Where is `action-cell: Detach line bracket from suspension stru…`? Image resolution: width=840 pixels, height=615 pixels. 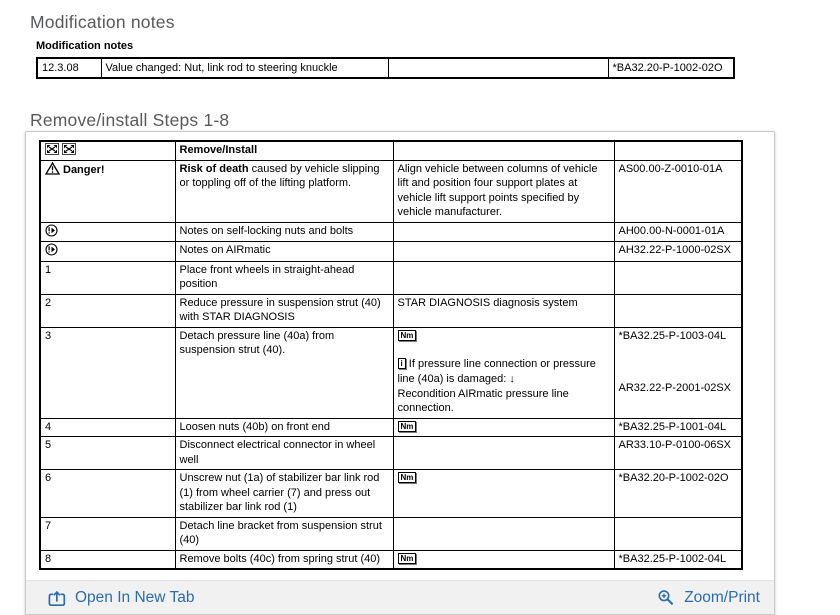
action-cell: Detach line bracket from suspension stru… is located at coordinates (284, 533).